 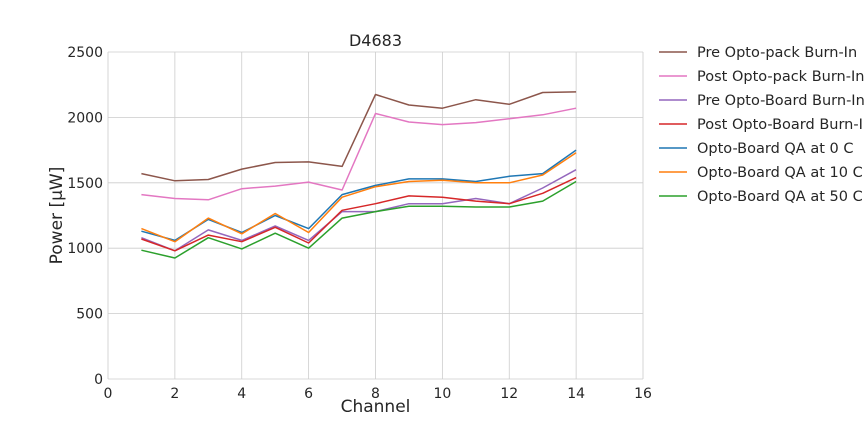 I want to click on x-tick-label: 8, so click(x=375, y=394).